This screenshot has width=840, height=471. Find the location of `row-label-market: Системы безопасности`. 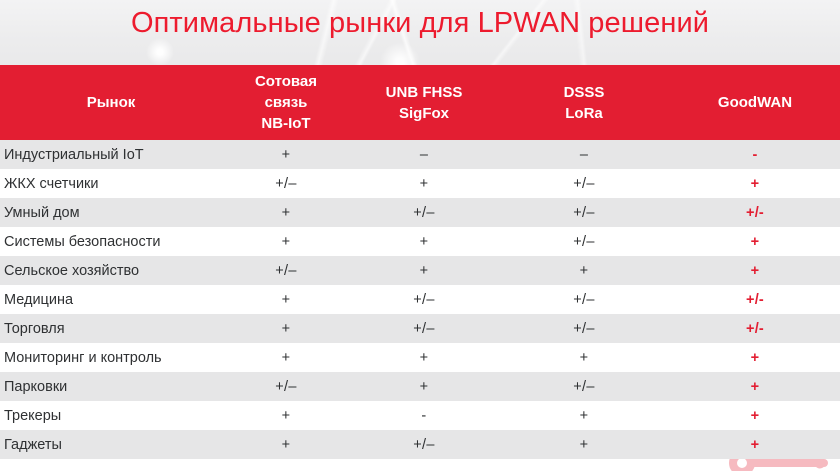

row-label-market: Системы безопасности is located at coordinates (111, 241).